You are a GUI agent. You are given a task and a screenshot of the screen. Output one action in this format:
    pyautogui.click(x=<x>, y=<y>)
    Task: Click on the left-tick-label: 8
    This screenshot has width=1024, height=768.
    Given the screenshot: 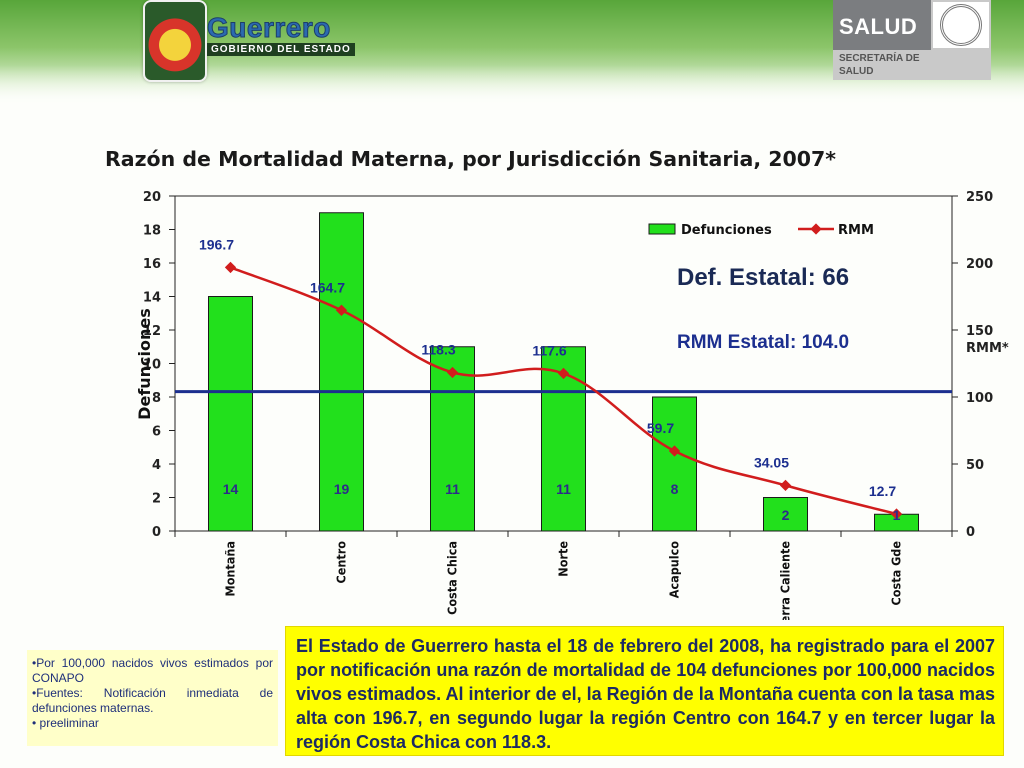 What is the action you would take?
    pyautogui.click(x=156, y=398)
    